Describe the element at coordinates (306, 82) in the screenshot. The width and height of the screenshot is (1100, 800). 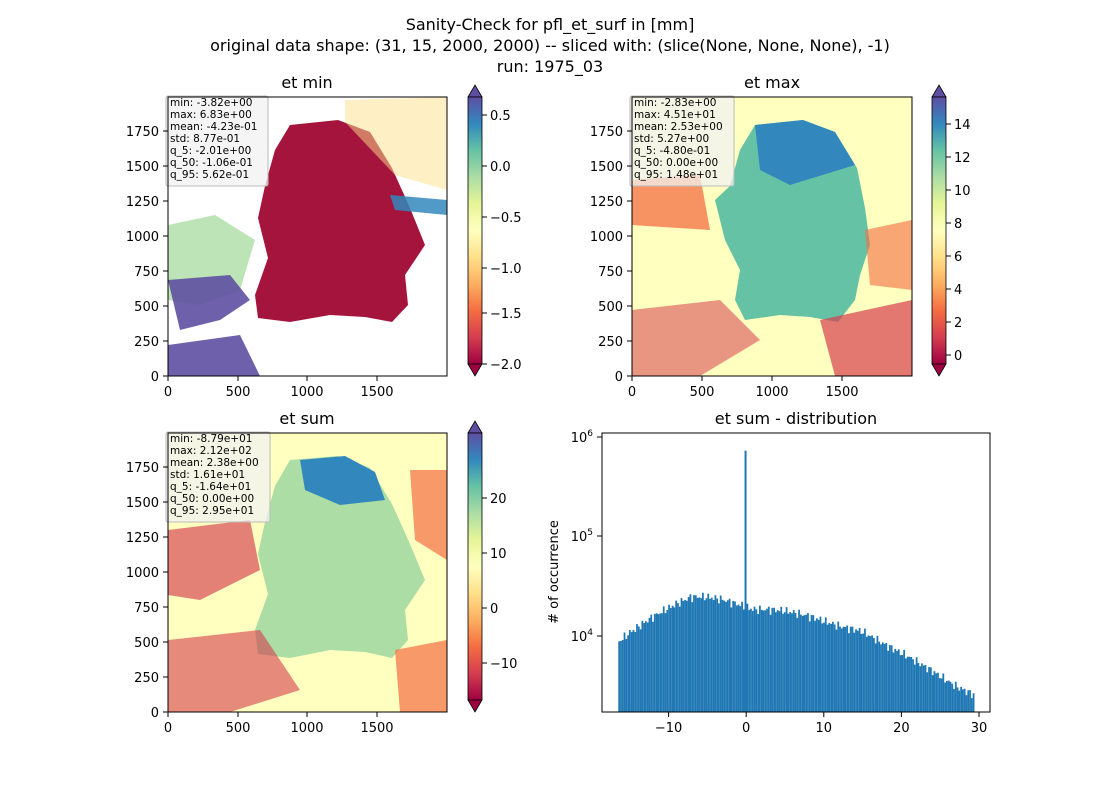
I see `et-min-title: et min` at that location.